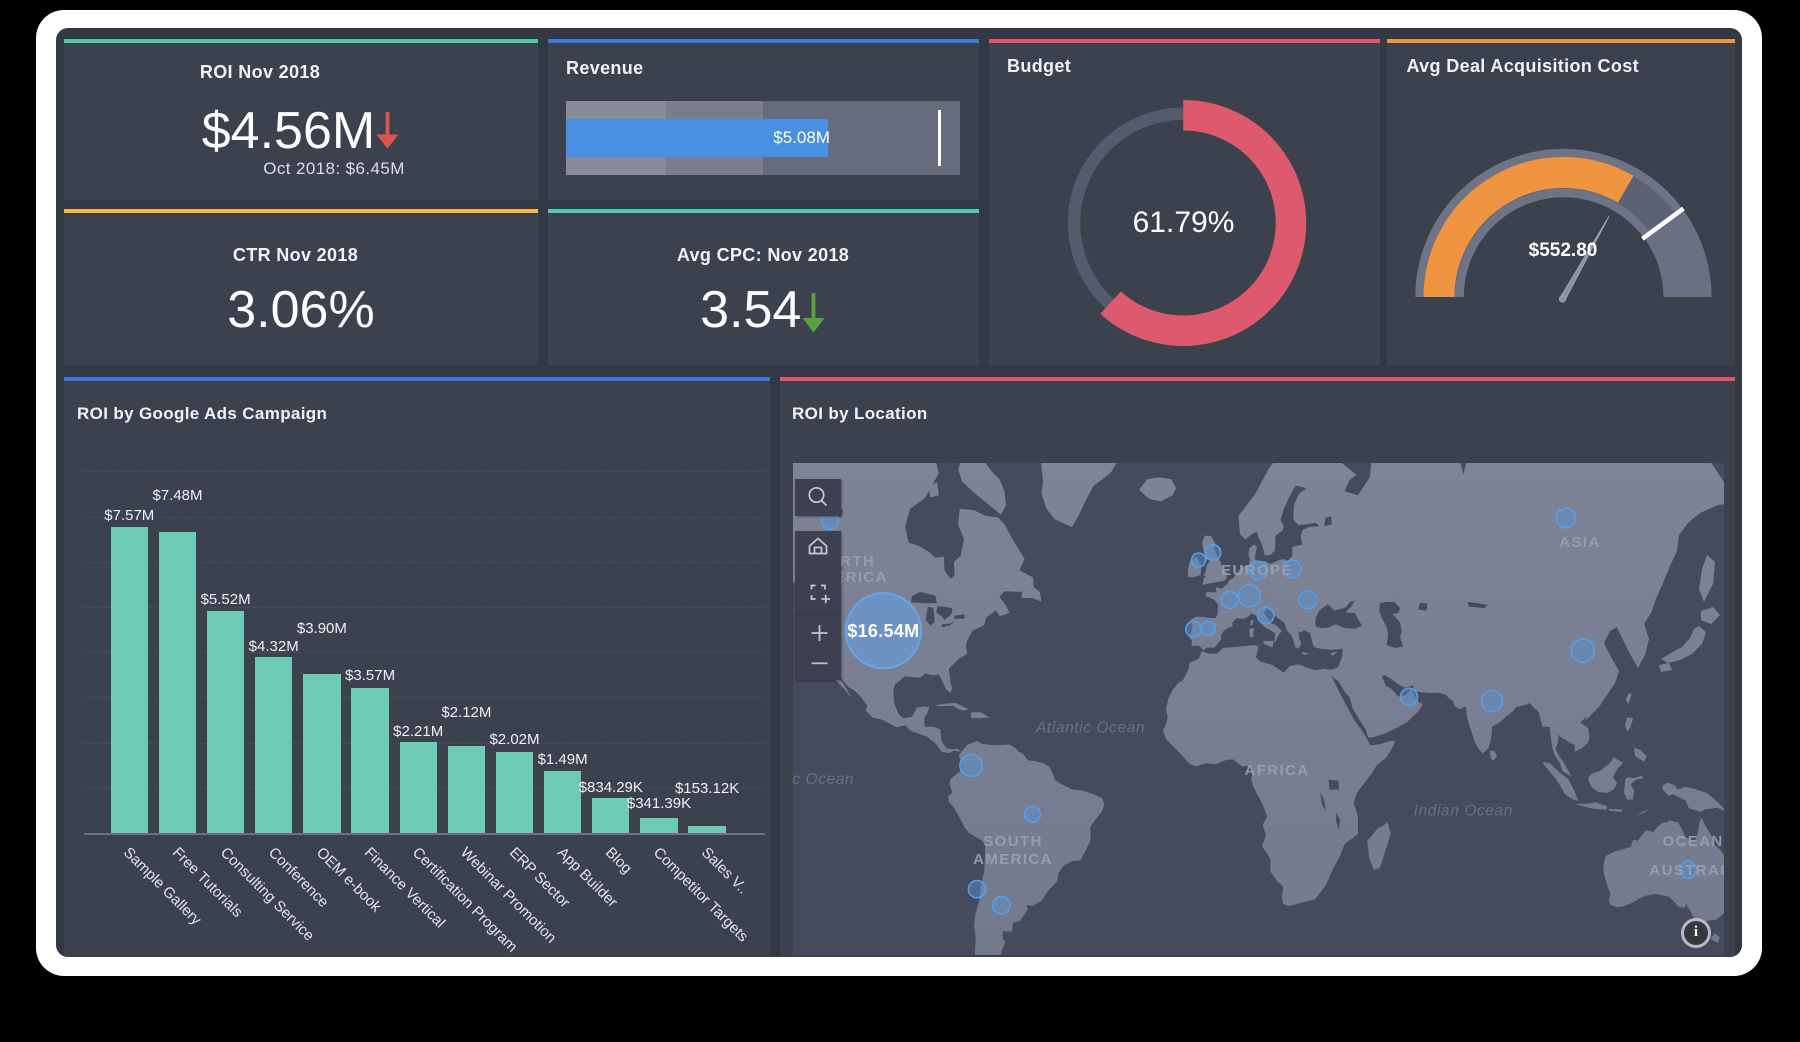 The width and height of the screenshot is (1800, 1042). I want to click on svg-text: $16.54M, so click(883, 631).